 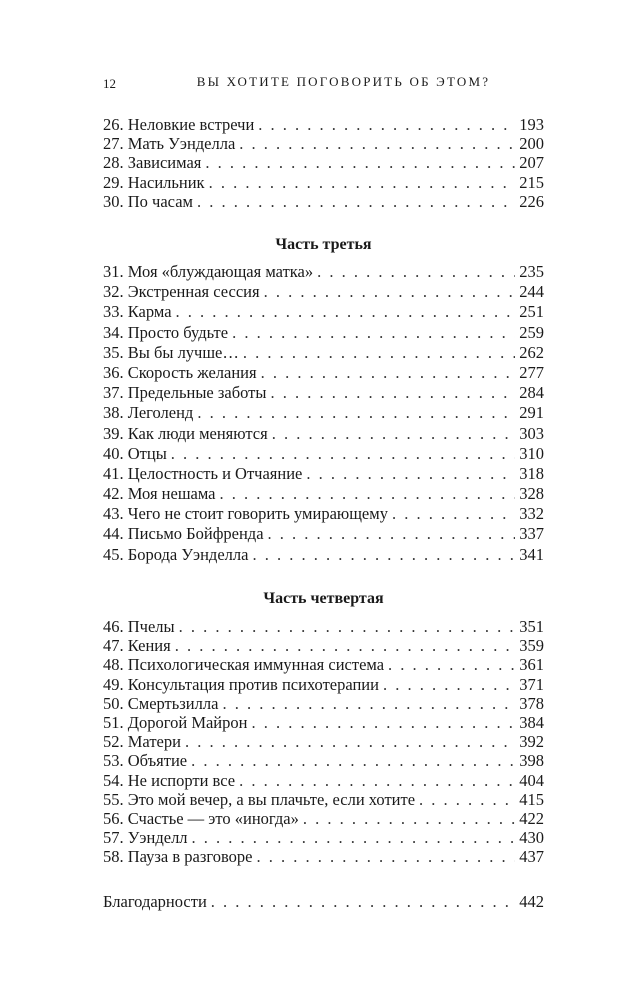 I want to click on toc-entry-title: 48. Психологическая иммунная система, so click(x=244, y=665).